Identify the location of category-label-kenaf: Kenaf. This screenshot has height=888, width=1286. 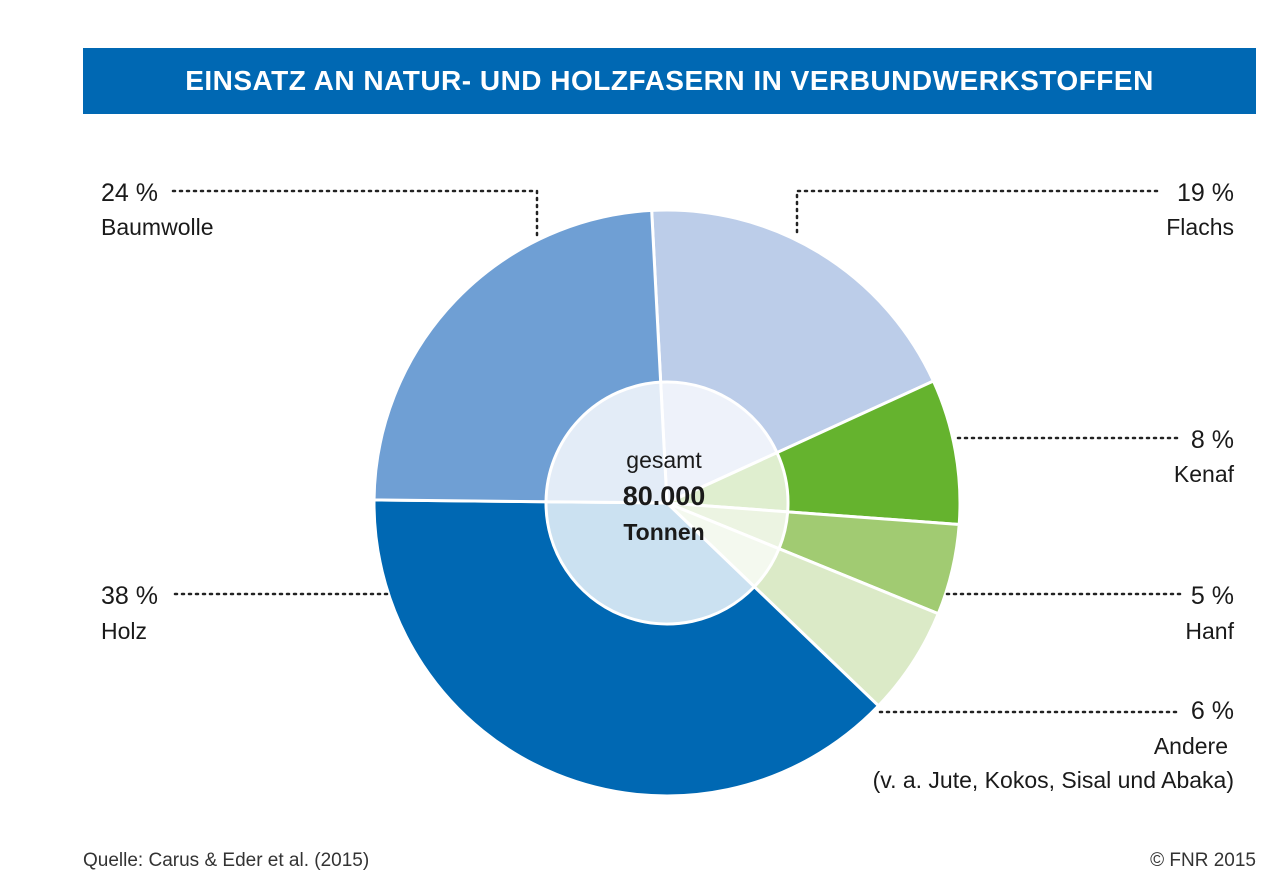
(1204, 474).